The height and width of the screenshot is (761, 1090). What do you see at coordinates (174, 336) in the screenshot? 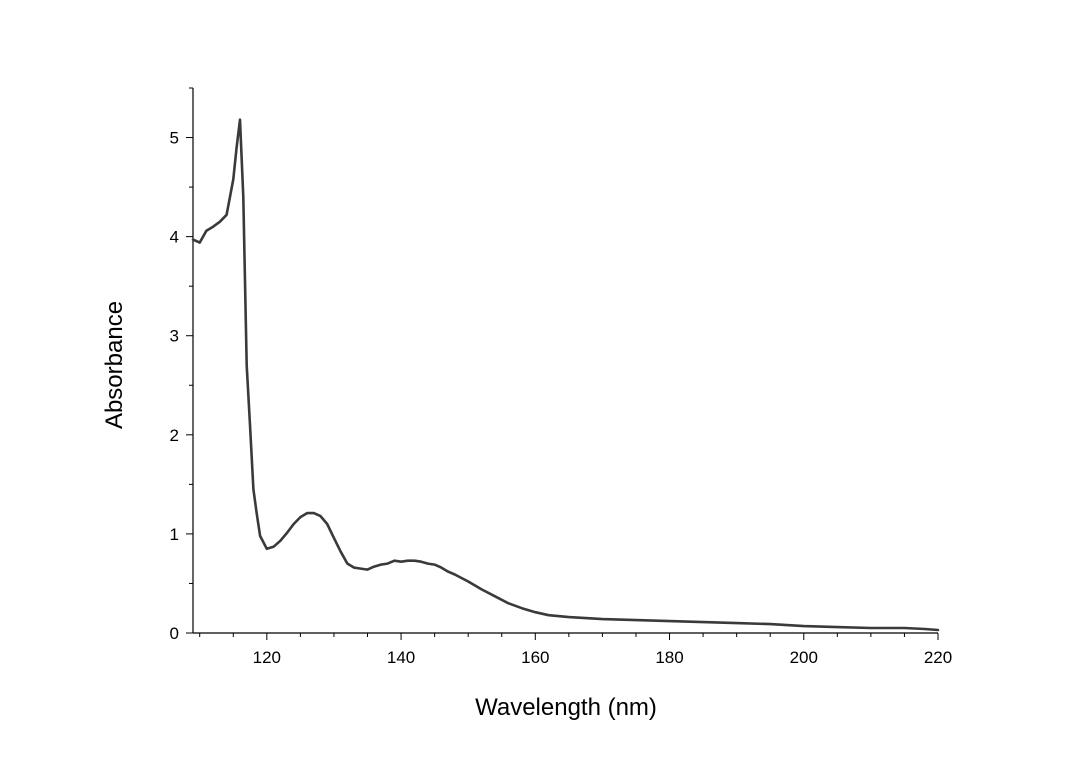
I see `y-tick-label: 3` at bounding box center [174, 336].